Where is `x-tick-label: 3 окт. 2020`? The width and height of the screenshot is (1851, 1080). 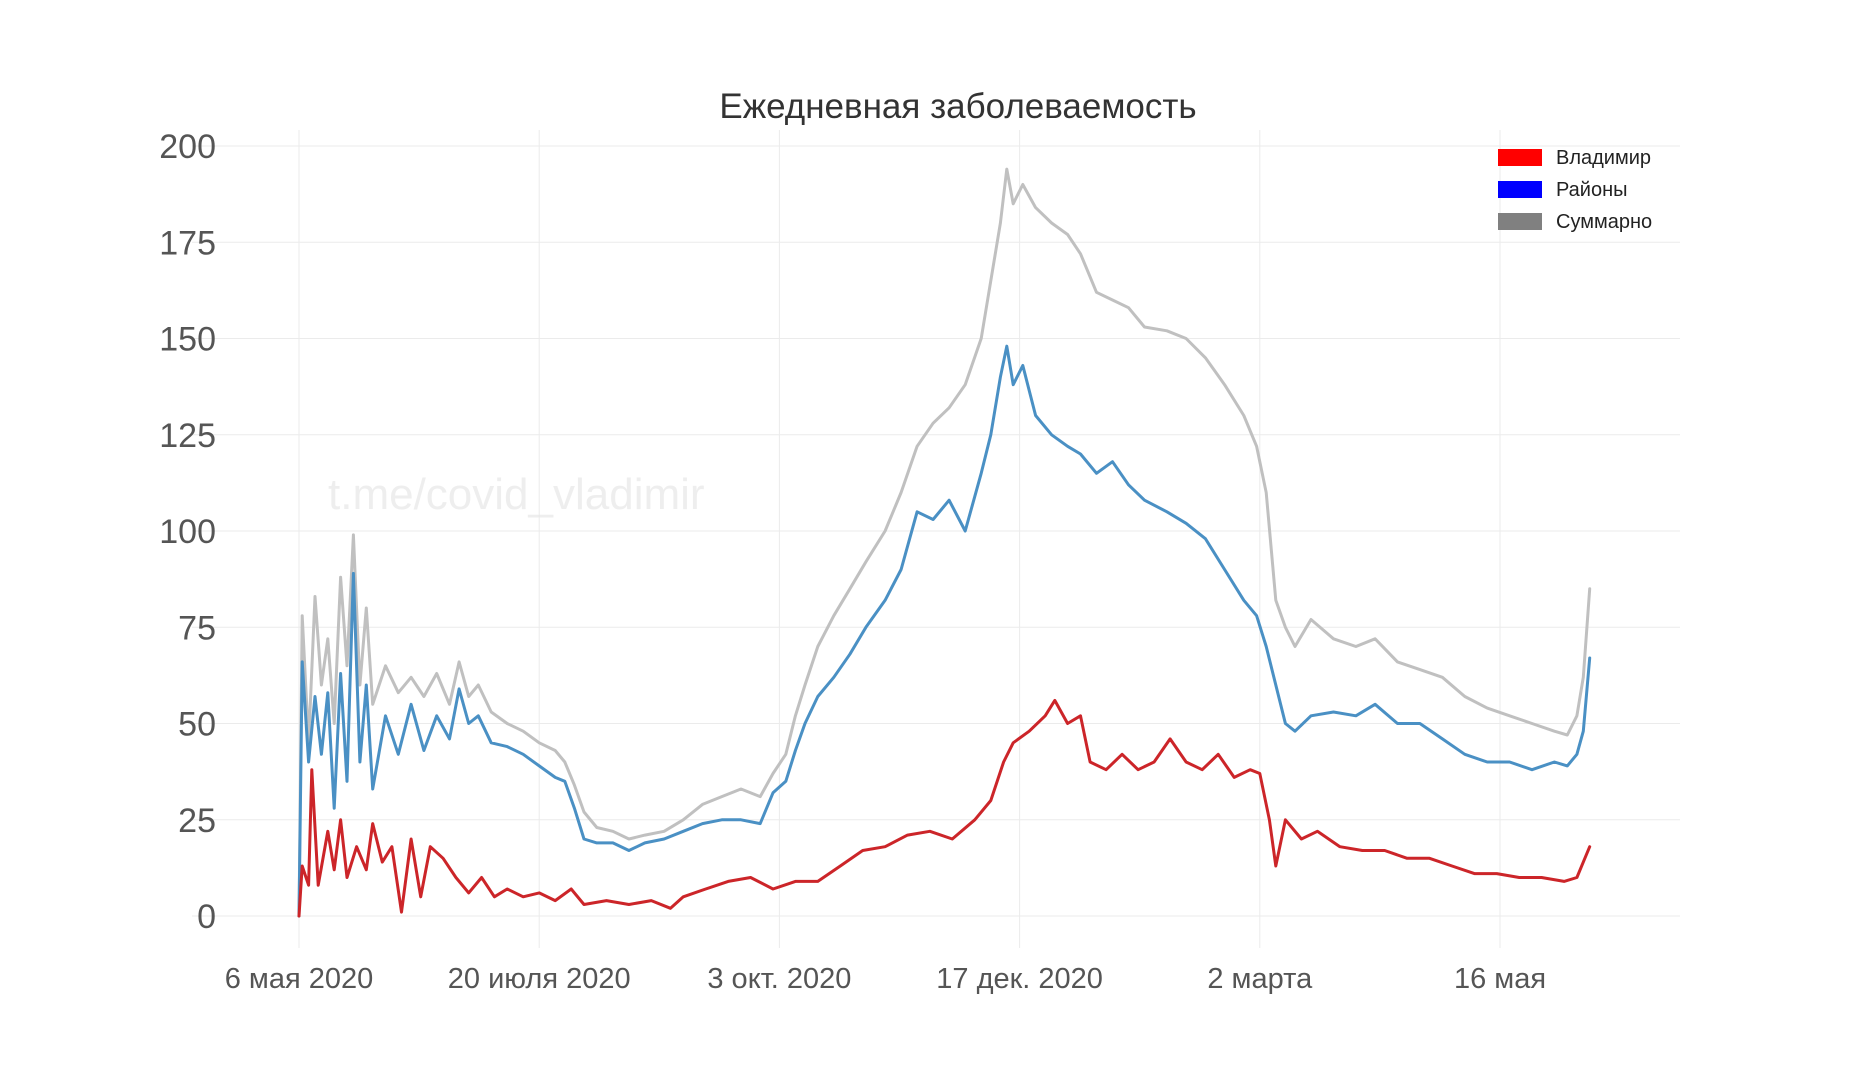
x-tick-label: 3 окт. 2020 is located at coordinates (779, 979).